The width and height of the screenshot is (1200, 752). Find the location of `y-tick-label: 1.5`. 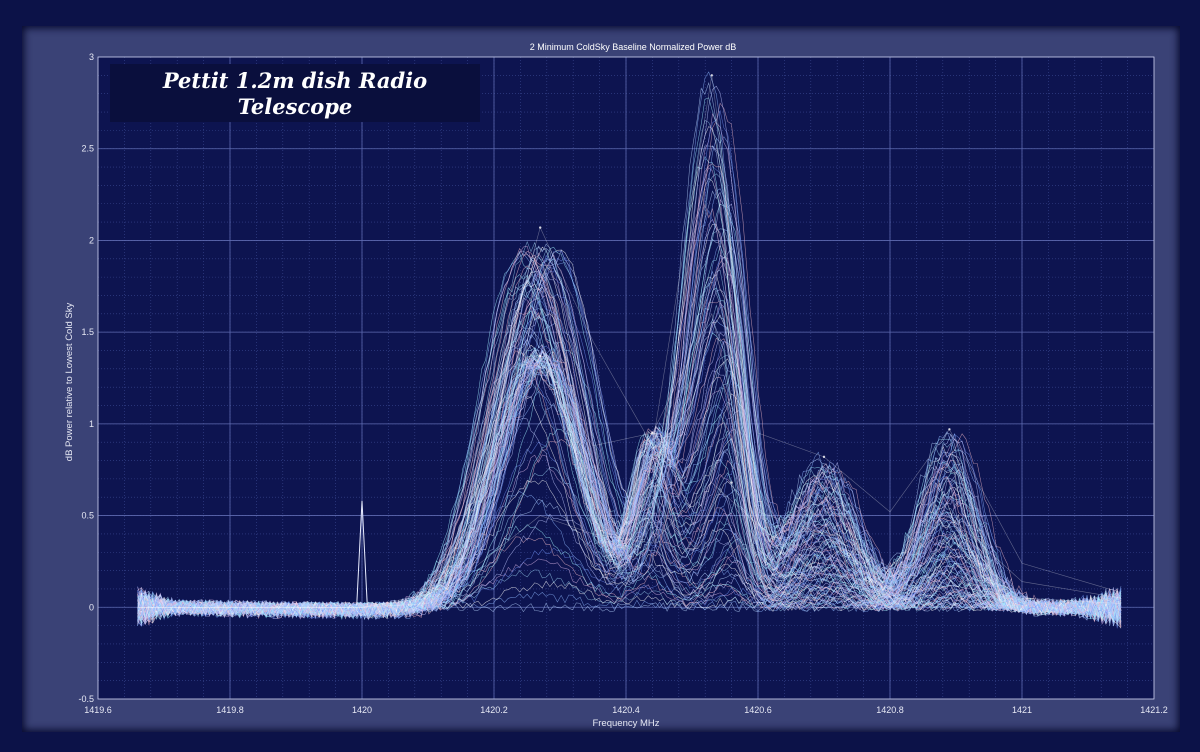

y-tick-label: 1.5 is located at coordinates (87, 332).